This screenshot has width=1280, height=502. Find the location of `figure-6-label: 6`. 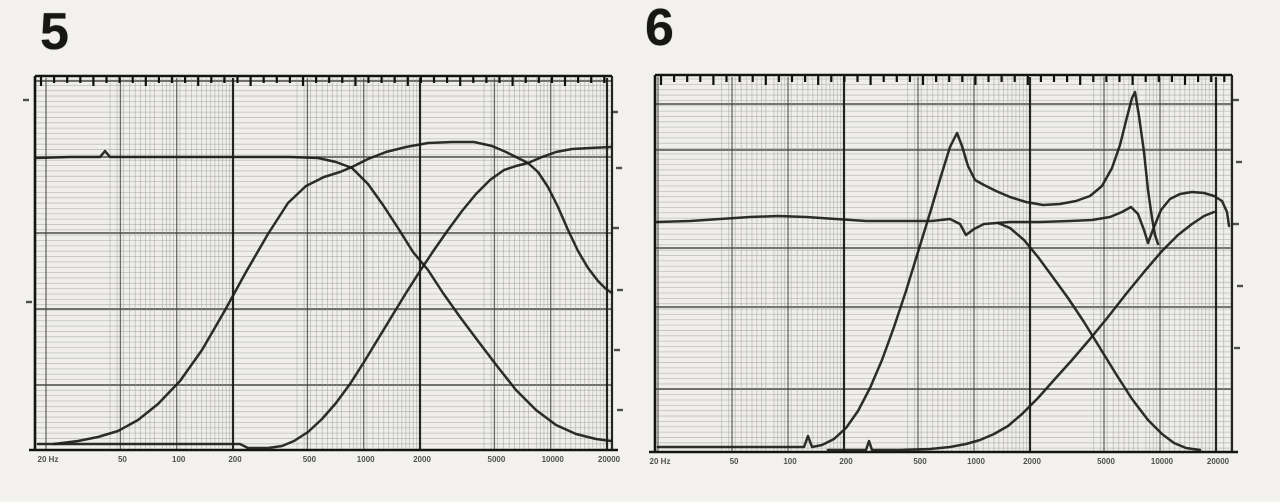

figure-6-label: 6 is located at coordinates (659, 28).